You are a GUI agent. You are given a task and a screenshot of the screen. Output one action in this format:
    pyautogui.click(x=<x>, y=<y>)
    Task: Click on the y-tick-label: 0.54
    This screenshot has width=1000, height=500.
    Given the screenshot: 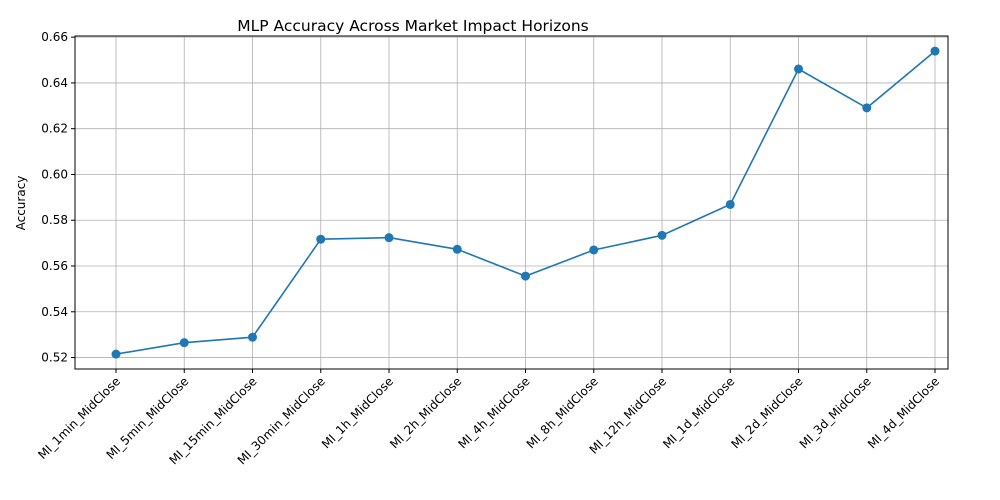 What is the action you would take?
    pyautogui.click(x=54, y=312)
    